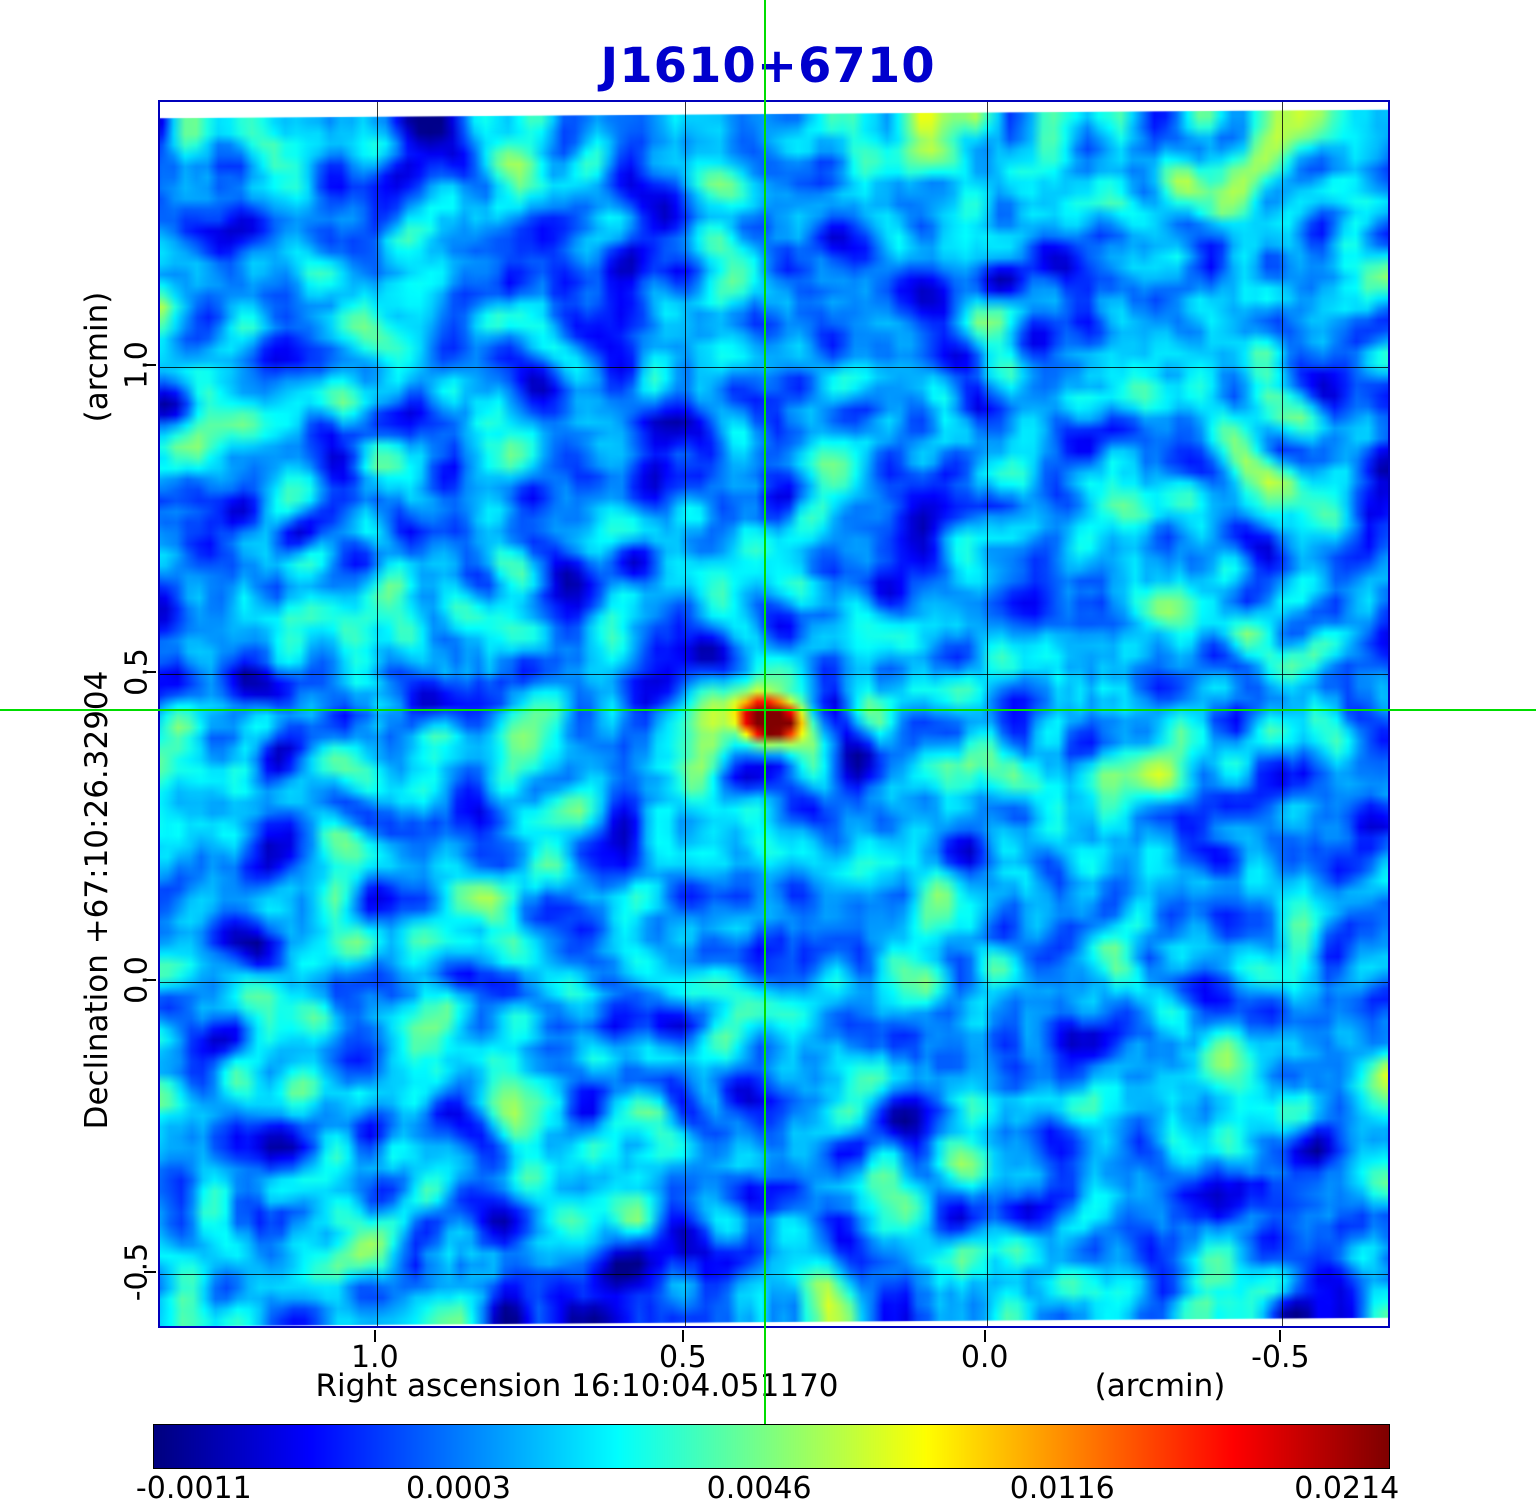 The image size is (1536, 1500). I want to click on y-tick-label: 1.0, so click(137, 365).